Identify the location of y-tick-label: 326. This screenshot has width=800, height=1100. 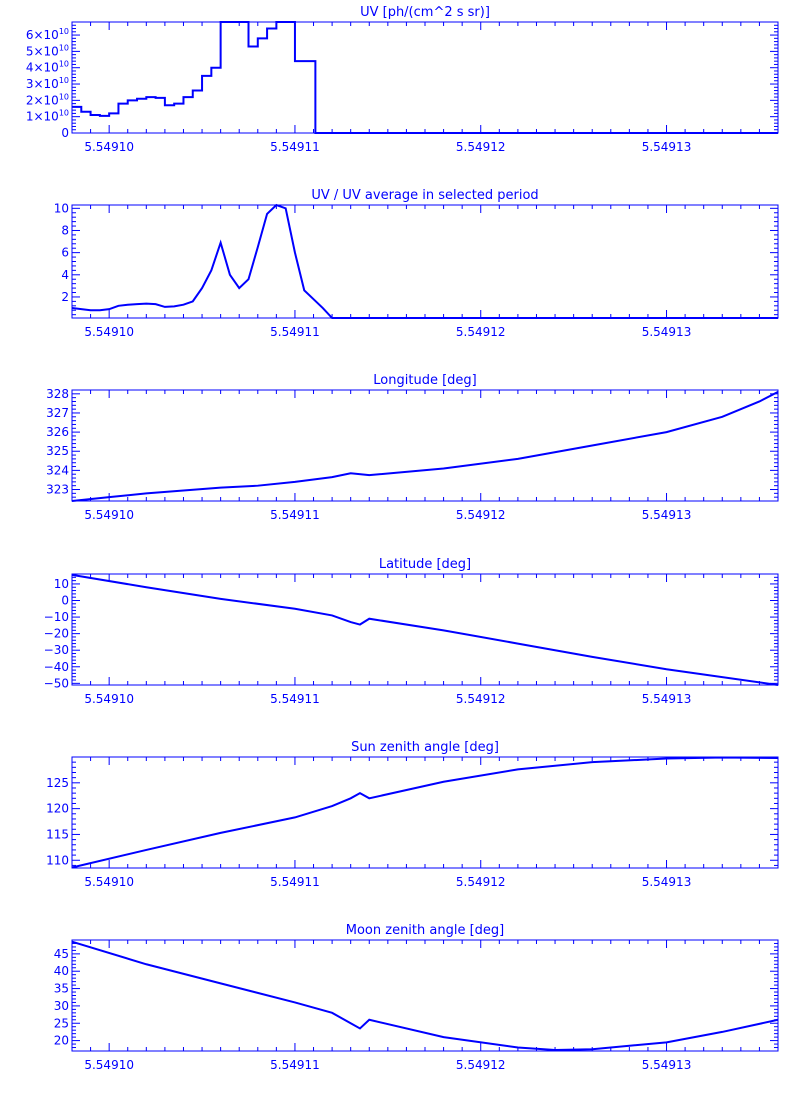
(57, 432).